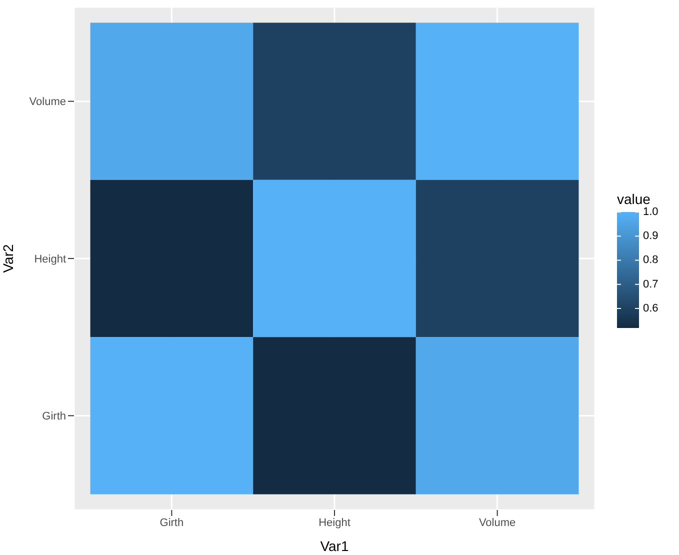 This screenshot has height=555, width=679. What do you see at coordinates (650, 260) in the screenshot?
I see `color-bar-label: 0.8` at bounding box center [650, 260].